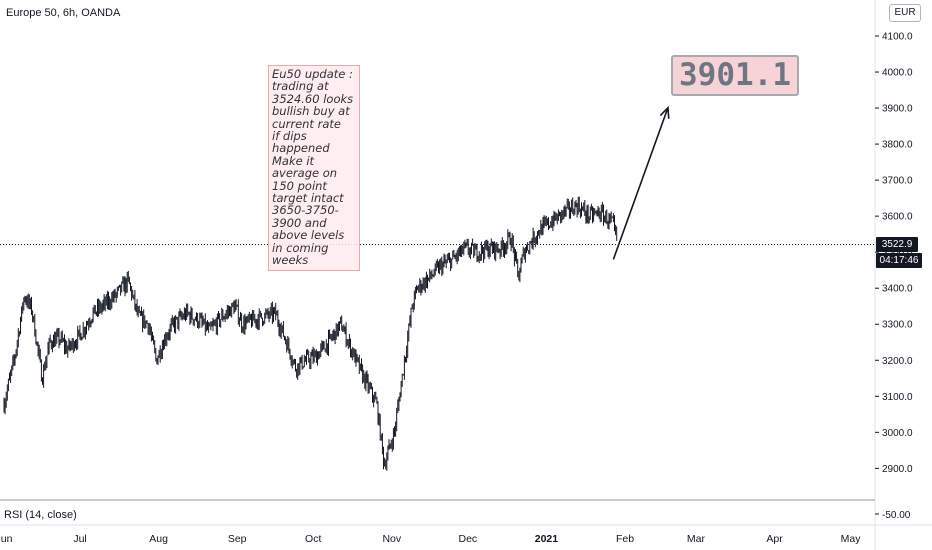 Image resolution: width=932 pixels, height=550 pixels. Describe the element at coordinates (664, 112) in the screenshot. I see `projection-arrow-head` at that location.